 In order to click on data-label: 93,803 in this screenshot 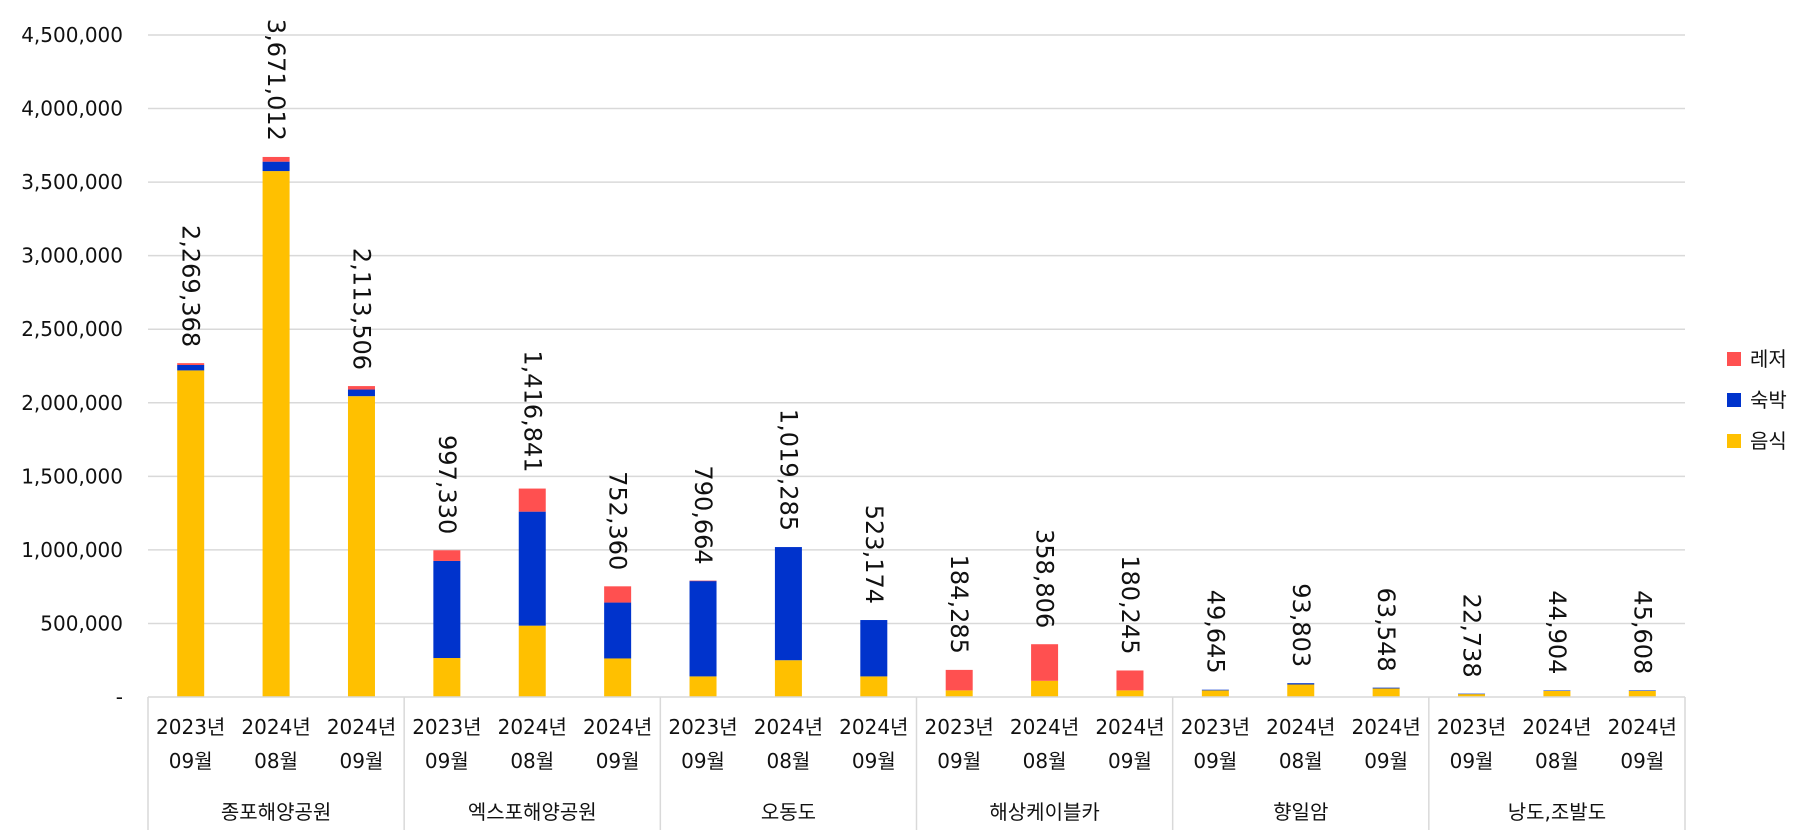, I will do `click(1301, 625)`.